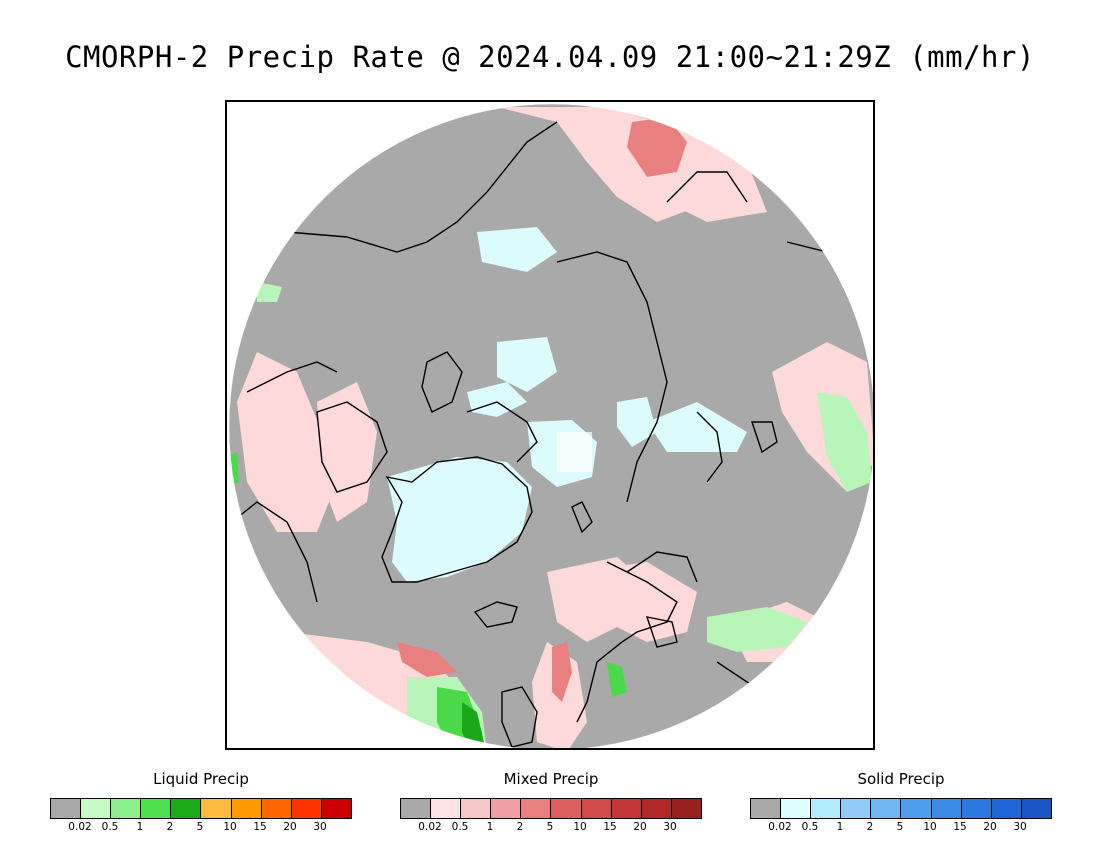 The height and width of the screenshot is (850, 1100). I want to click on legend-title: Mixed Precip, so click(551, 779).